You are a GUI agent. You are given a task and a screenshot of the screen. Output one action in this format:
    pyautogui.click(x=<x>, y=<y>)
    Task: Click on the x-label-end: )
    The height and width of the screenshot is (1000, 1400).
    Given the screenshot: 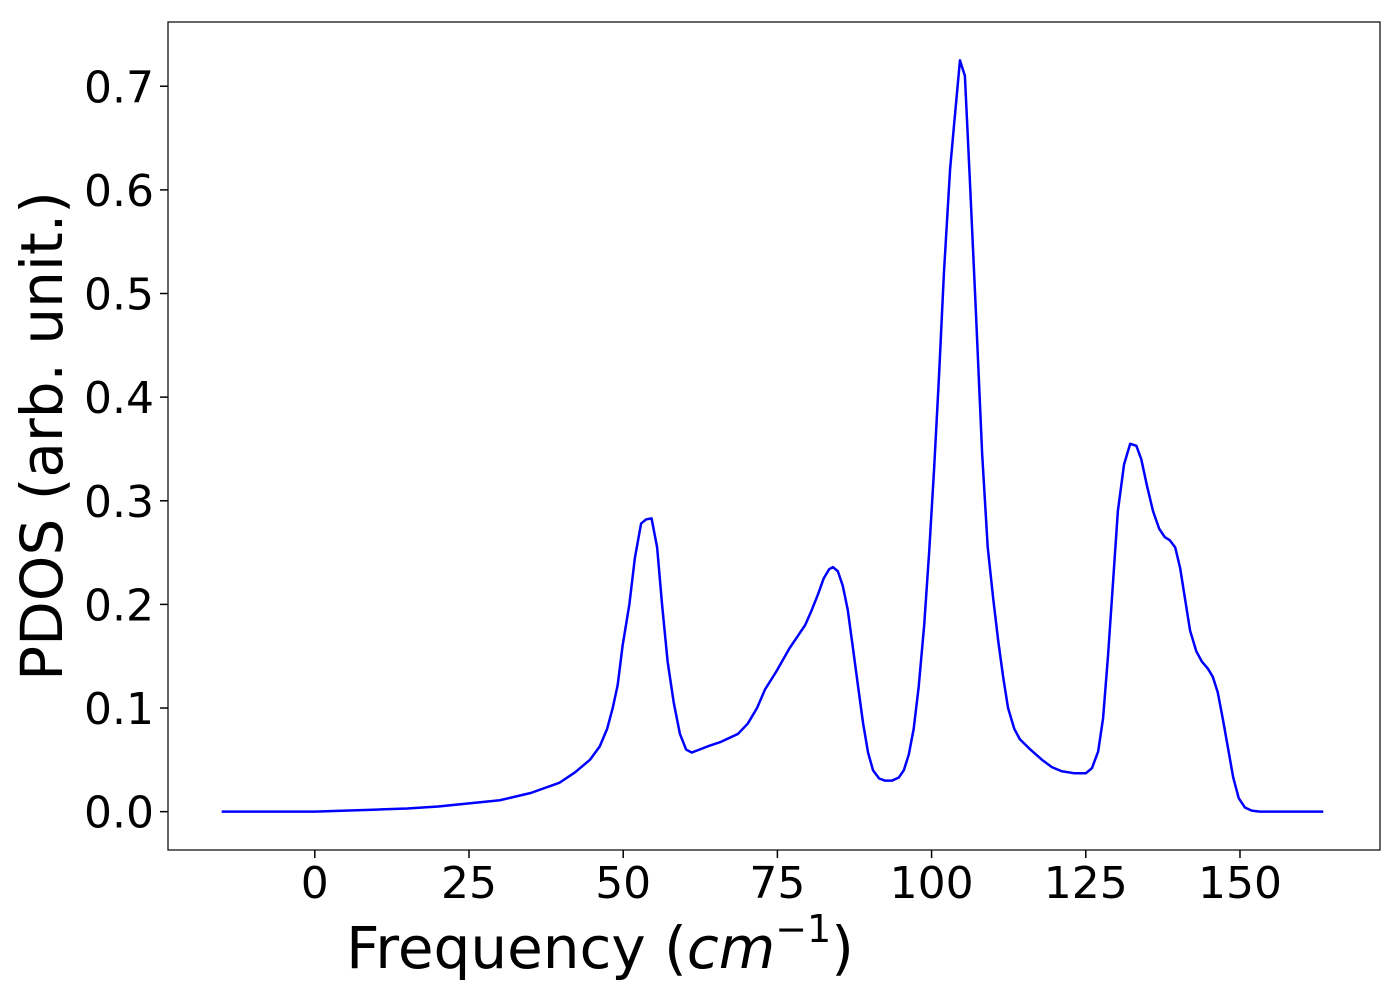 What is the action you would take?
    pyautogui.click(x=842, y=948)
    